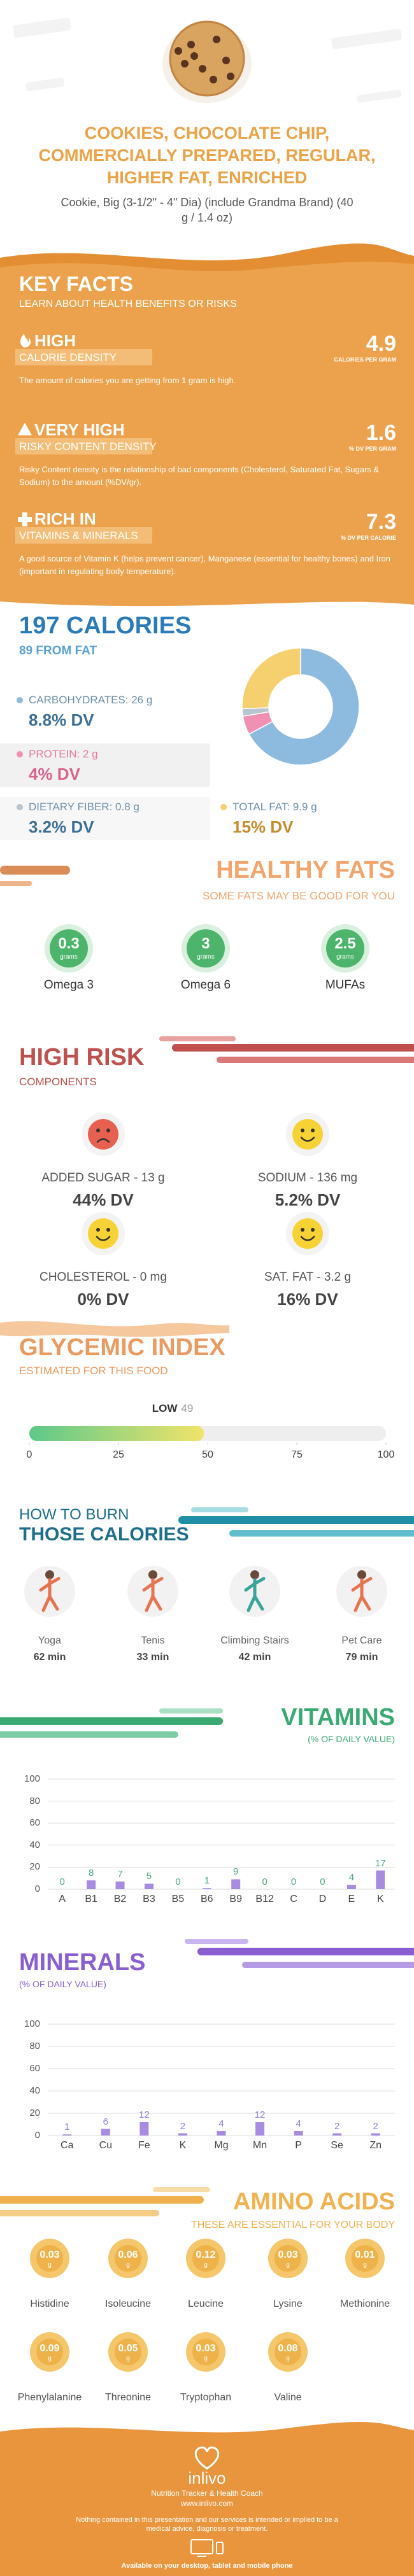 The width and height of the screenshot is (414, 2576). Describe the element at coordinates (187, 1408) in the screenshot. I see `gauge-value: 49` at that location.